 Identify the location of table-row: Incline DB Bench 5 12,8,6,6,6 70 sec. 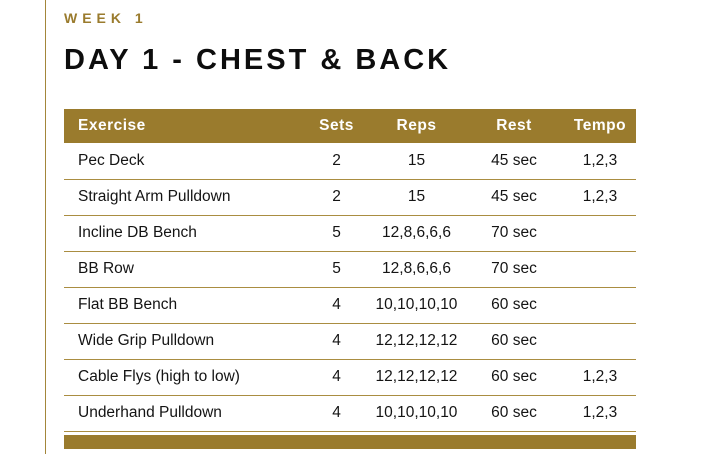
(350, 233).